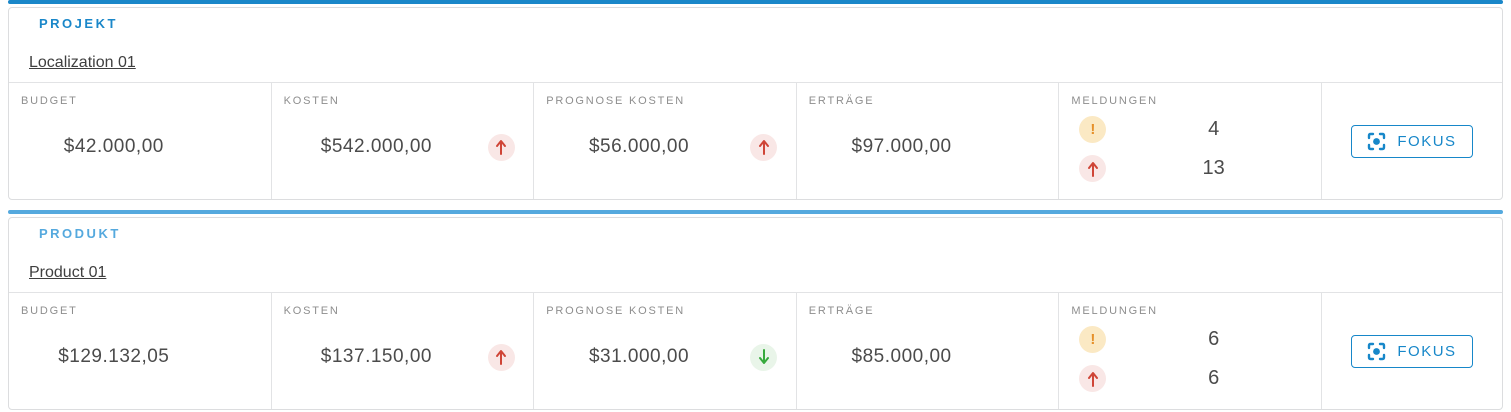  I want to click on metric-cell-budget: BUDGET $42.000,00, so click(140, 141).